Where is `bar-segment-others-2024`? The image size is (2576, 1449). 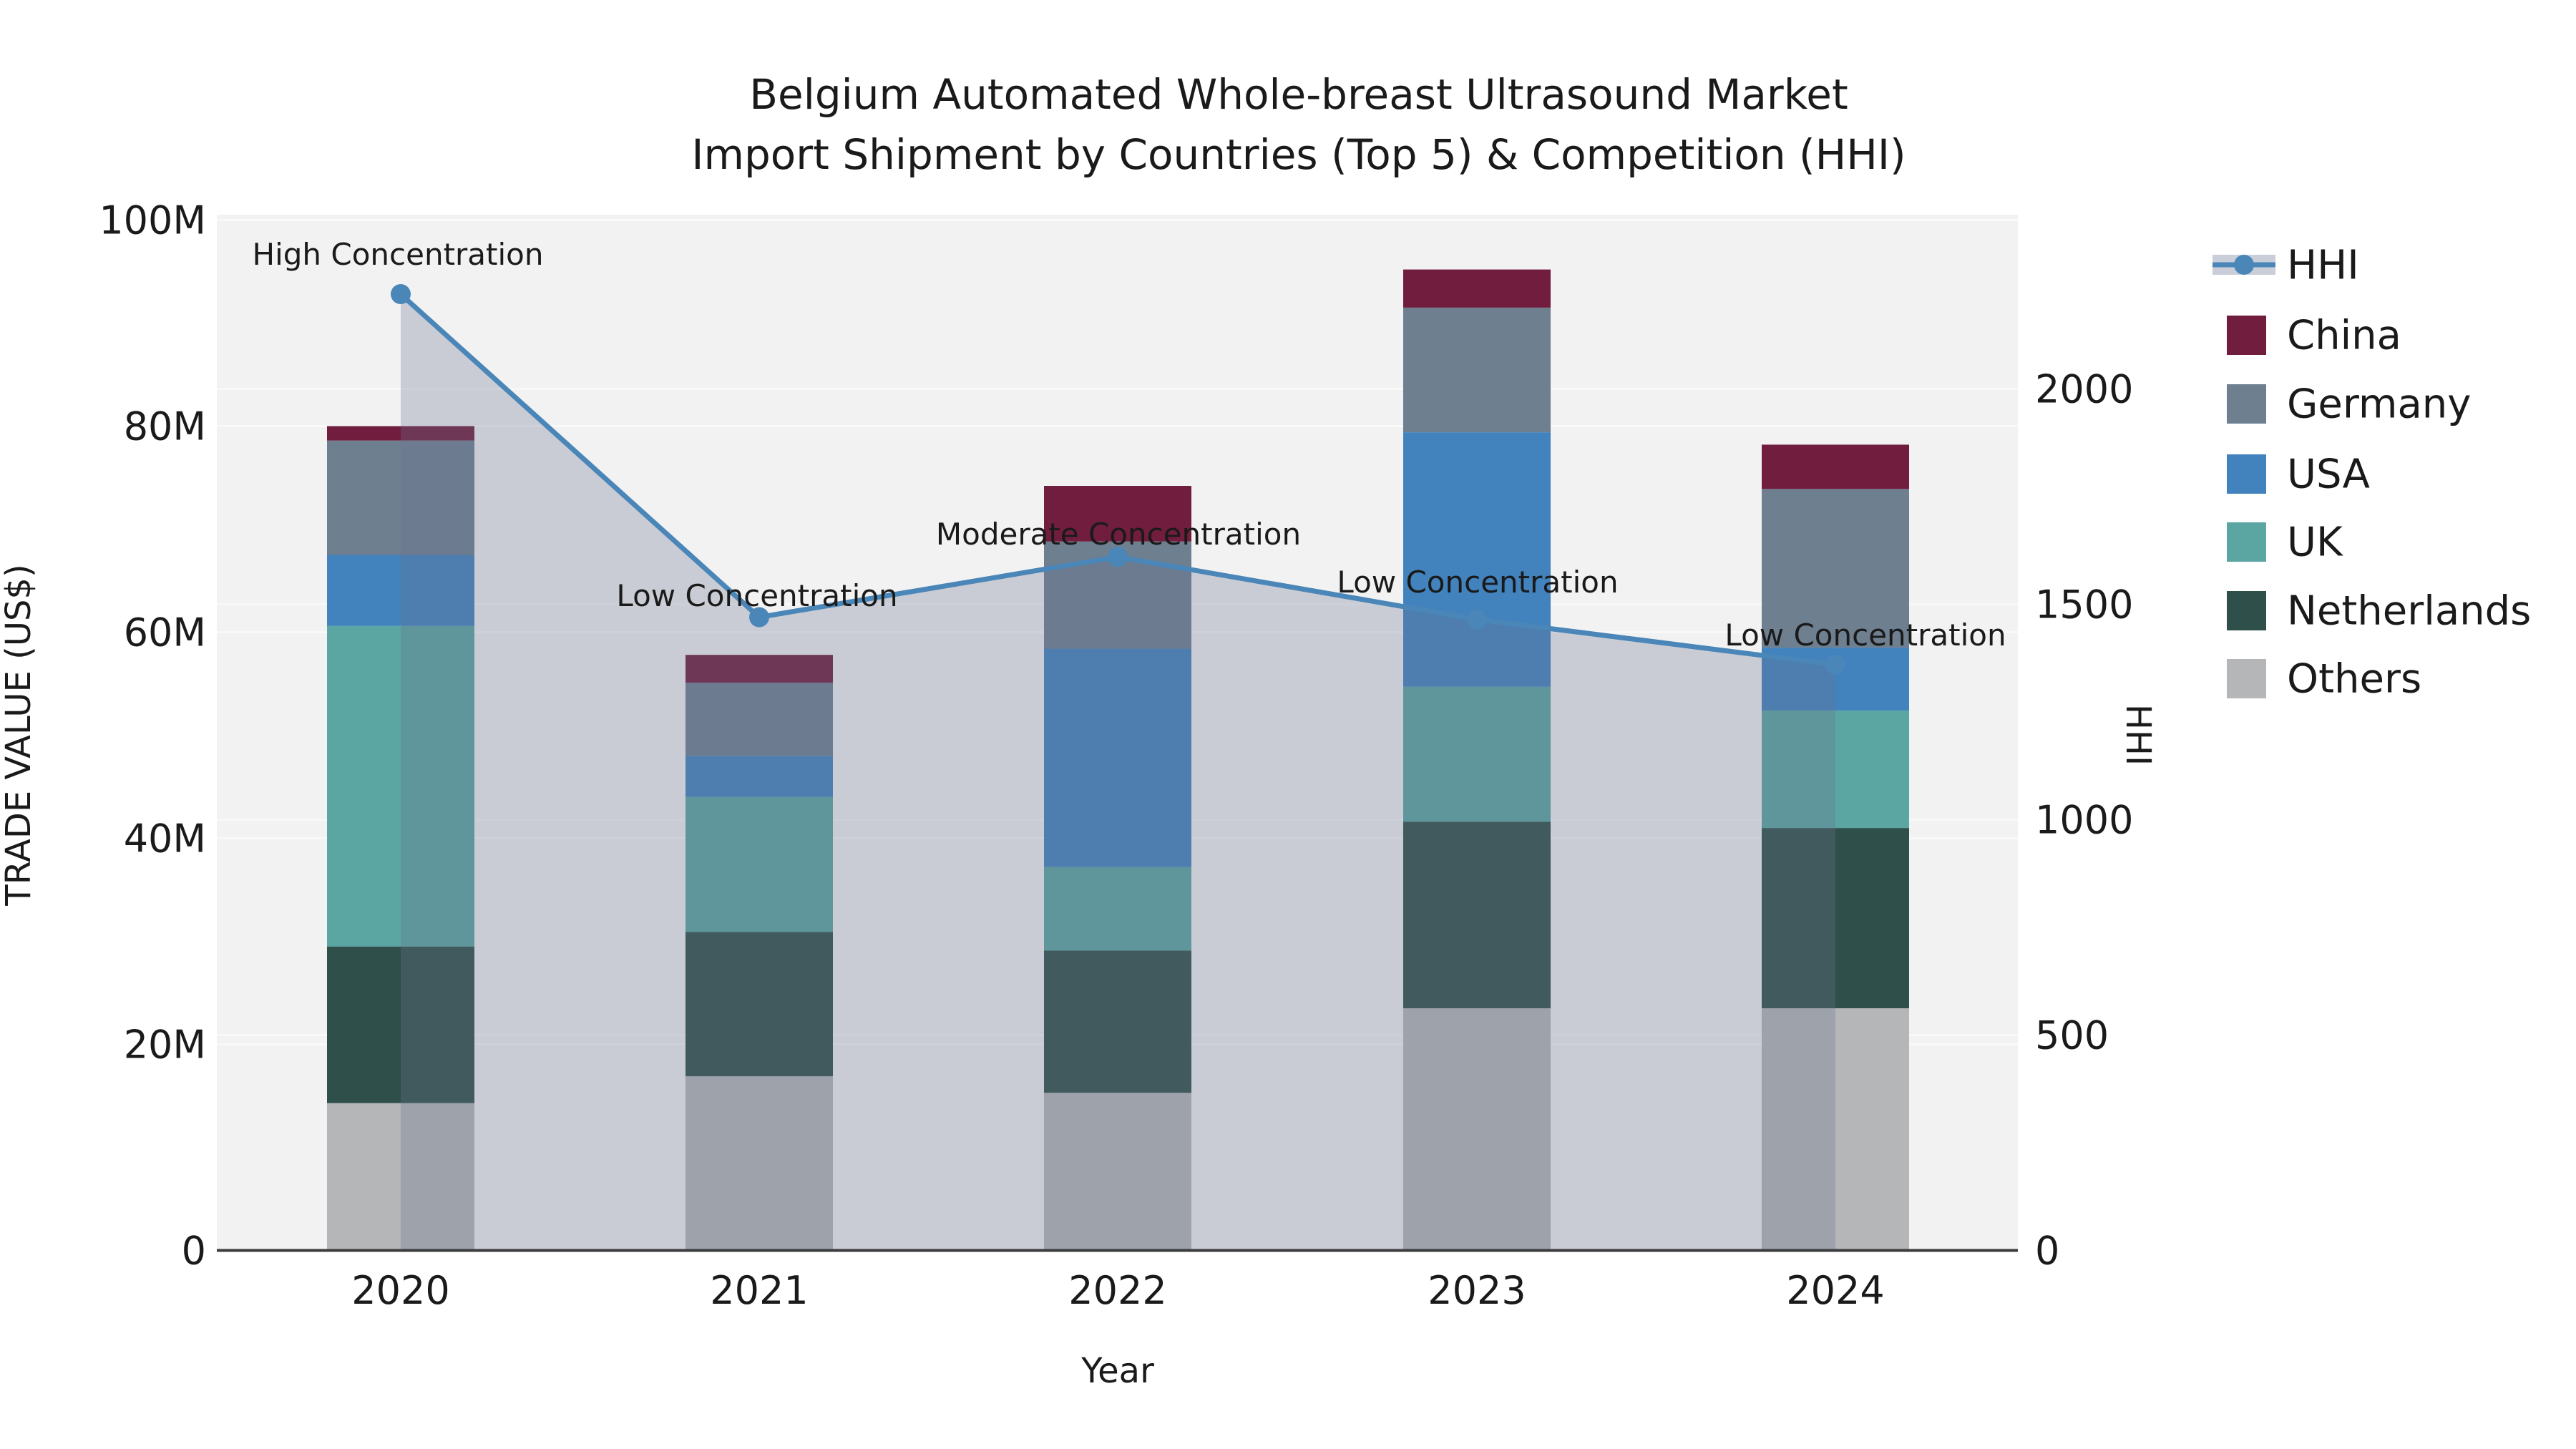 bar-segment-others-2024 is located at coordinates (1835, 1129).